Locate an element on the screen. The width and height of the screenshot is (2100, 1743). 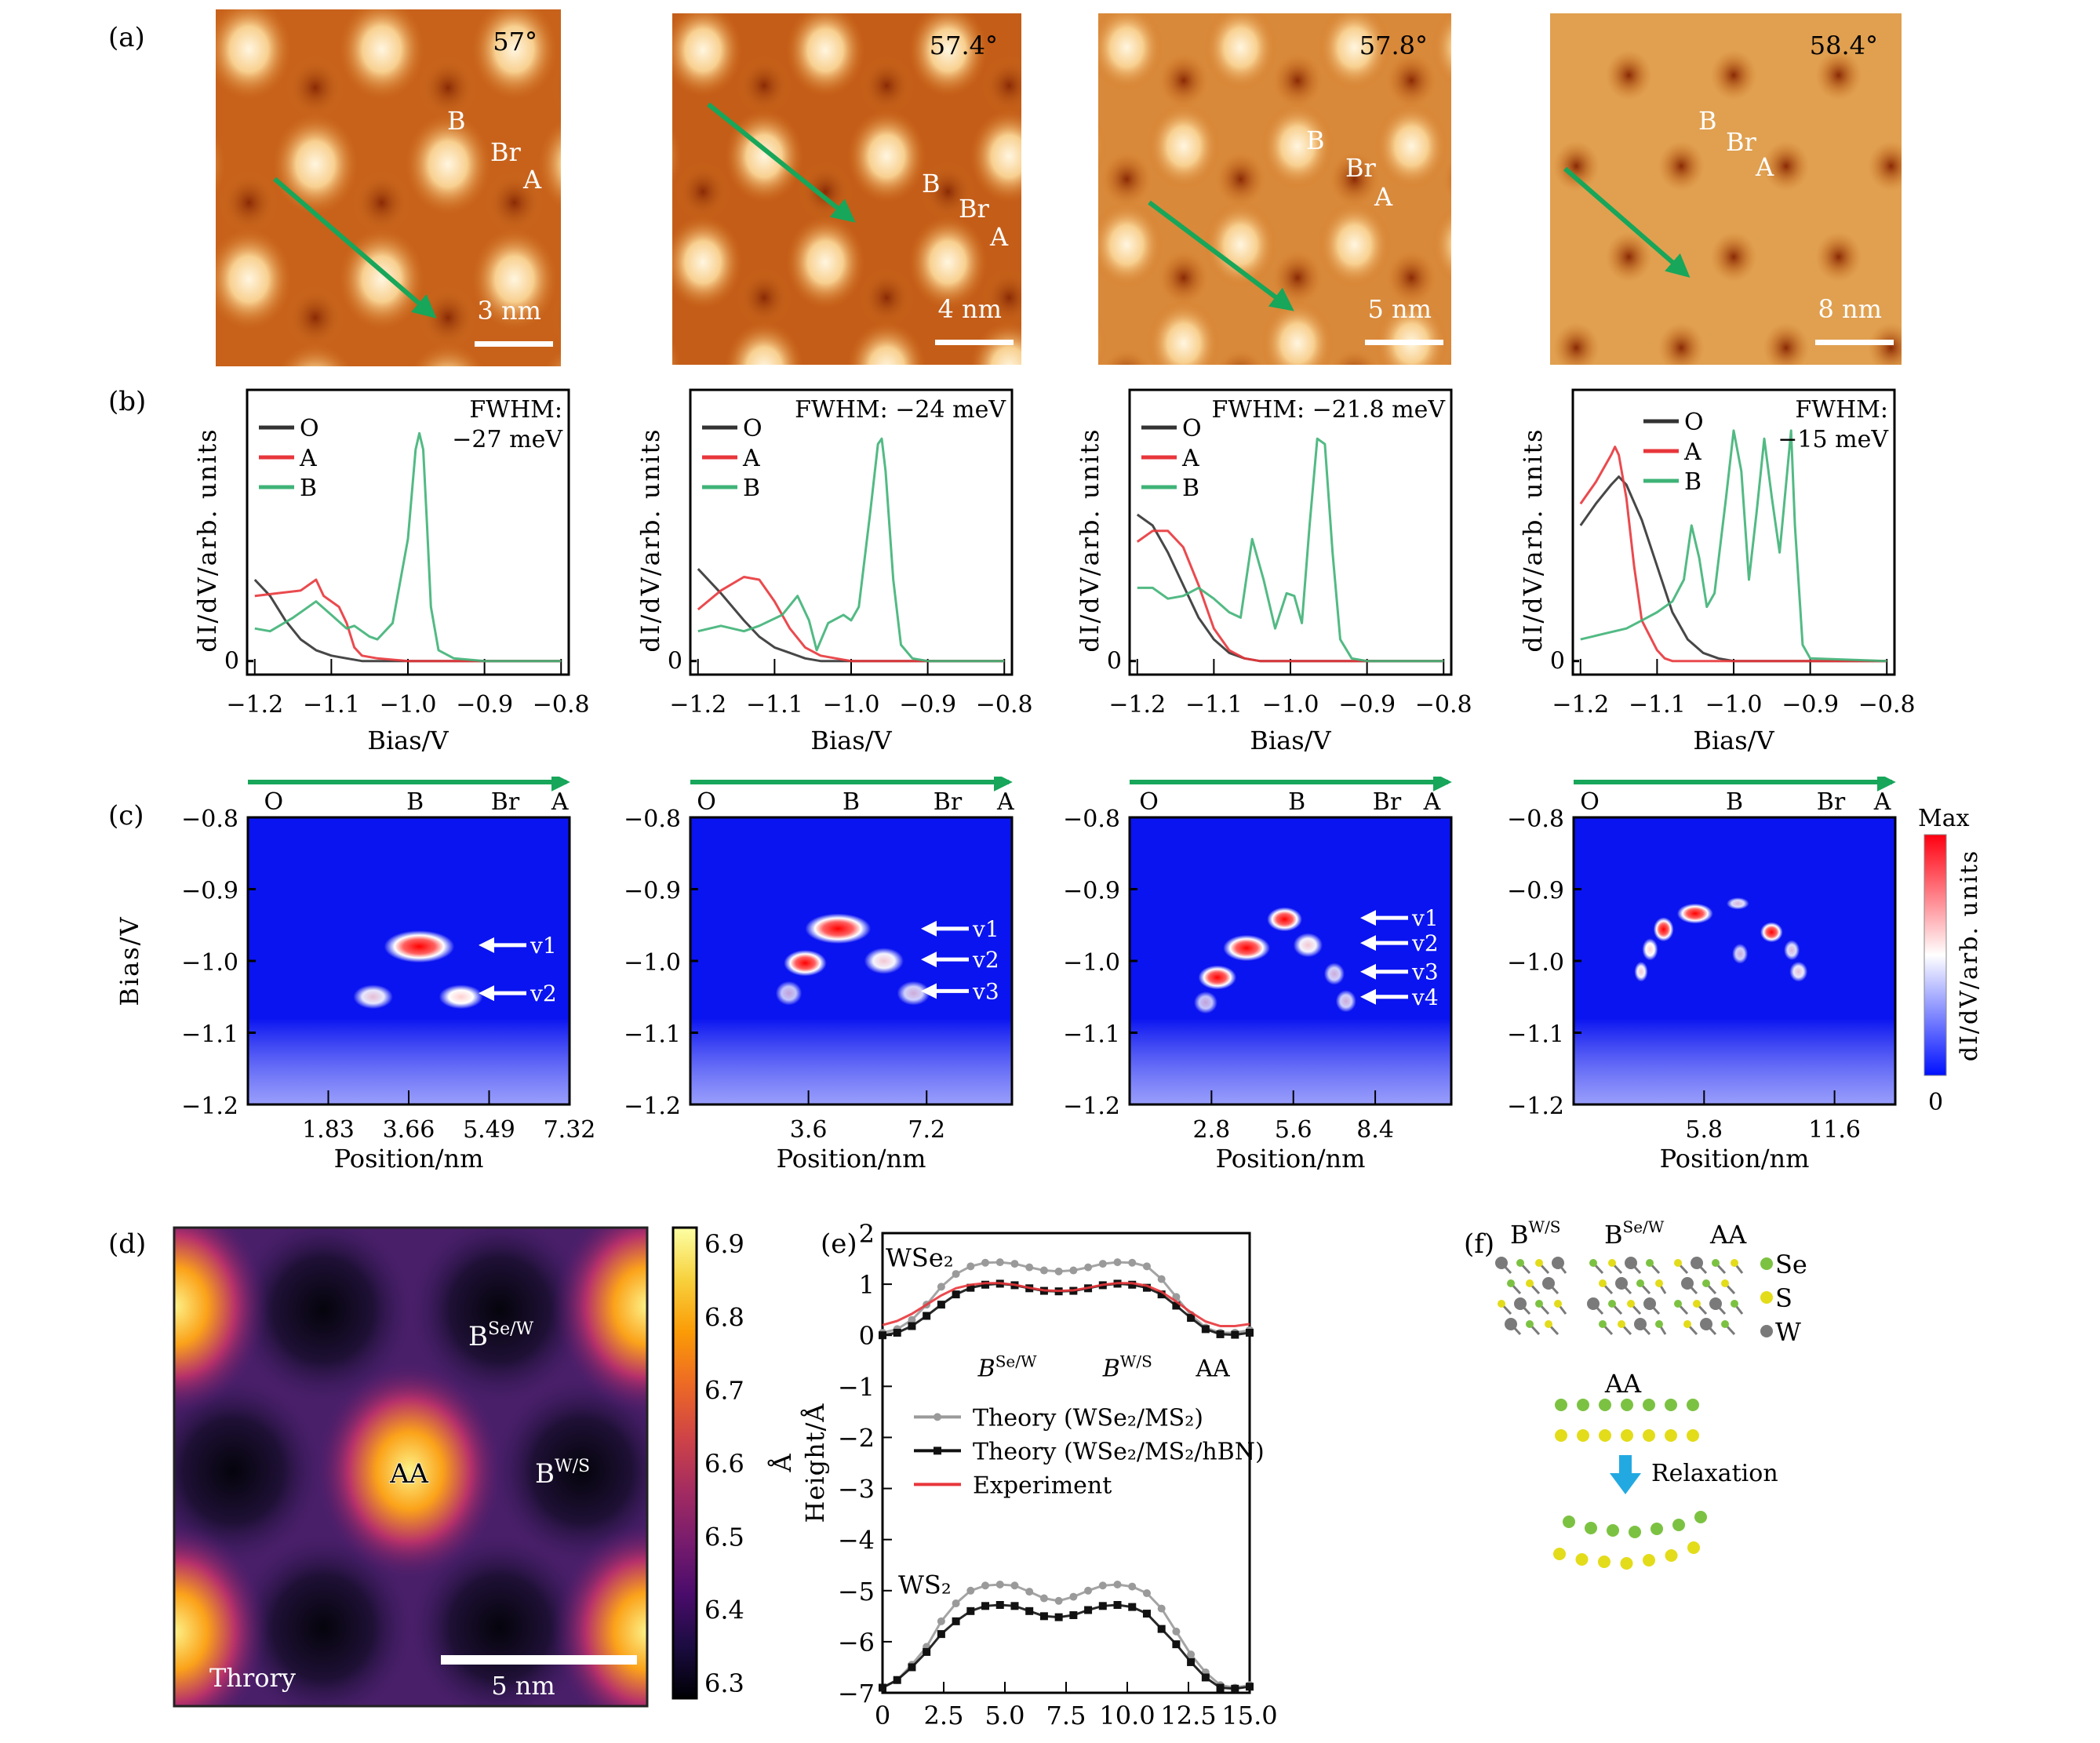
spectrum-line-O is located at coordinates (407, 620).